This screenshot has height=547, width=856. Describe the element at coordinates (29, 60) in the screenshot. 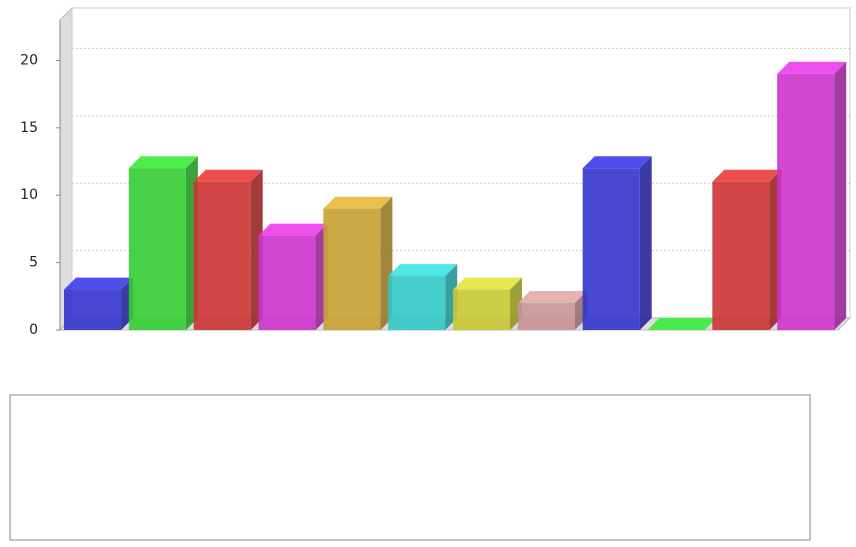

I see `y-tick-label: 20` at that location.